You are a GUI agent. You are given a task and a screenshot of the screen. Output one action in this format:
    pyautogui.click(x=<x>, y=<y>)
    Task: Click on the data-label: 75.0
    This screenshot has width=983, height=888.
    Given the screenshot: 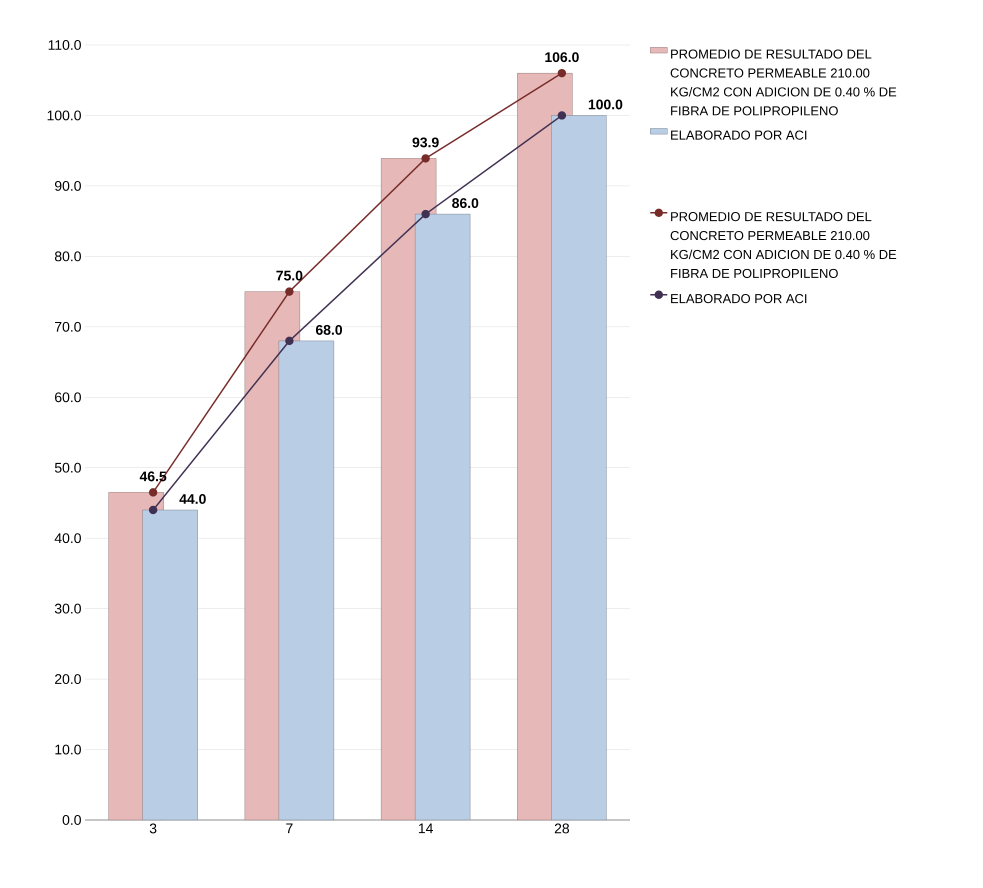 What is the action you would take?
    pyautogui.click(x=289, y=275)
    